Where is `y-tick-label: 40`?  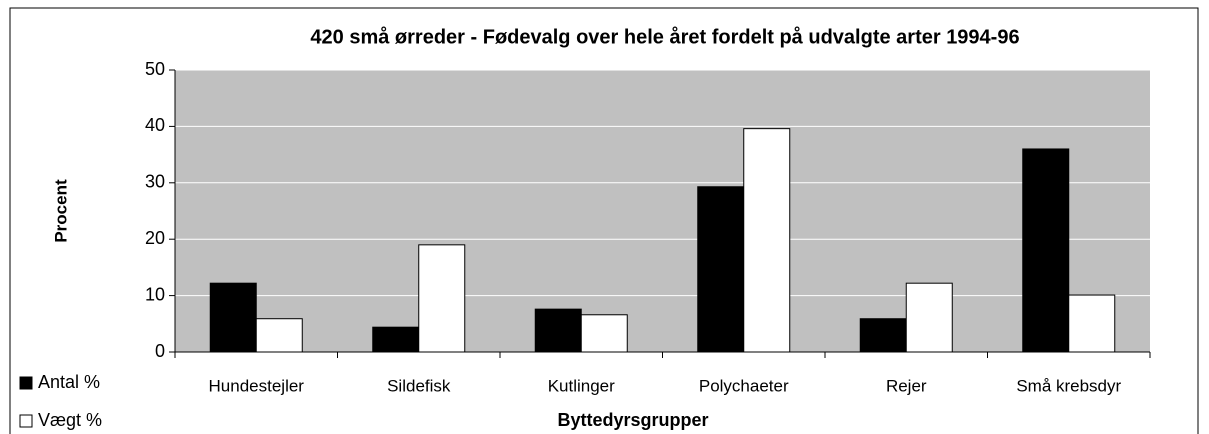
y-tick-label: 40 is located at coordinates (155, 125).